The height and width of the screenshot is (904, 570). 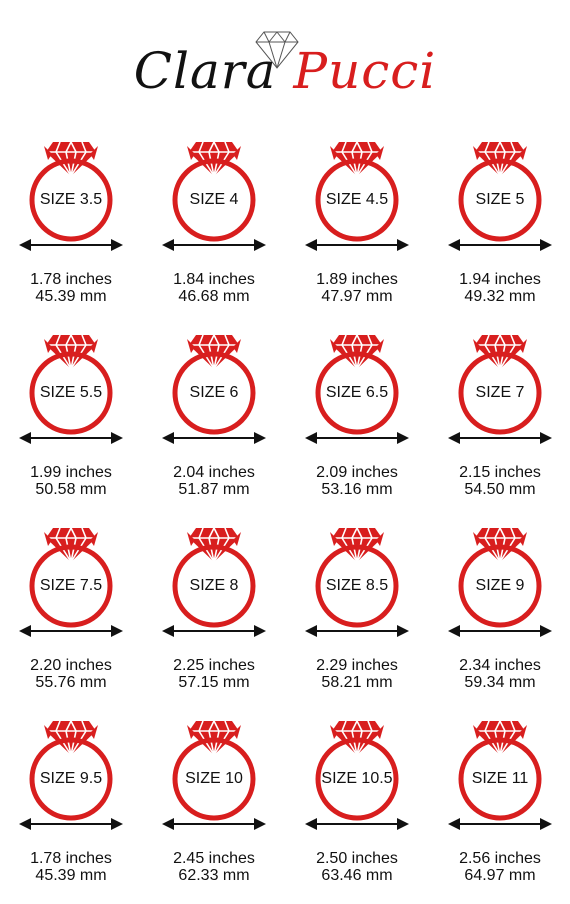 I want to click on brand-last-name: Pucci, so click(x=365, y=71).